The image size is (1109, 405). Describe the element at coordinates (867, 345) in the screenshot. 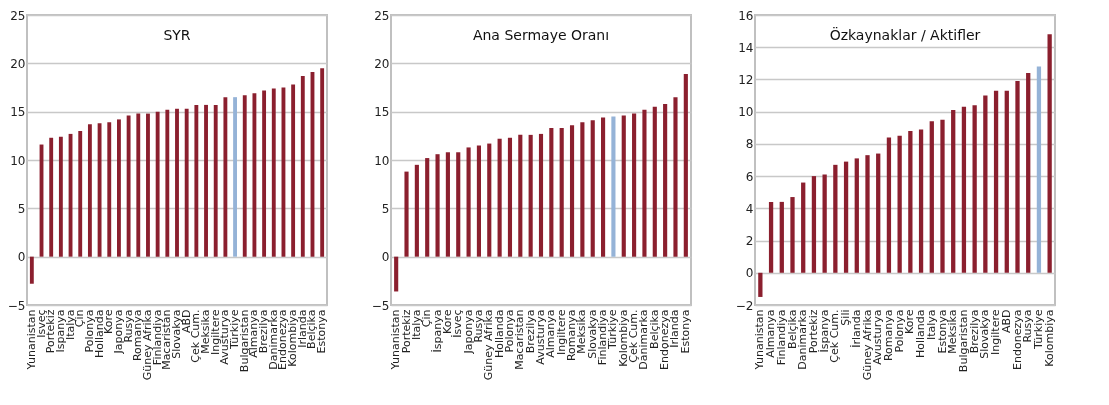

I see `x-tick-label: Güney Afrika` at that location.